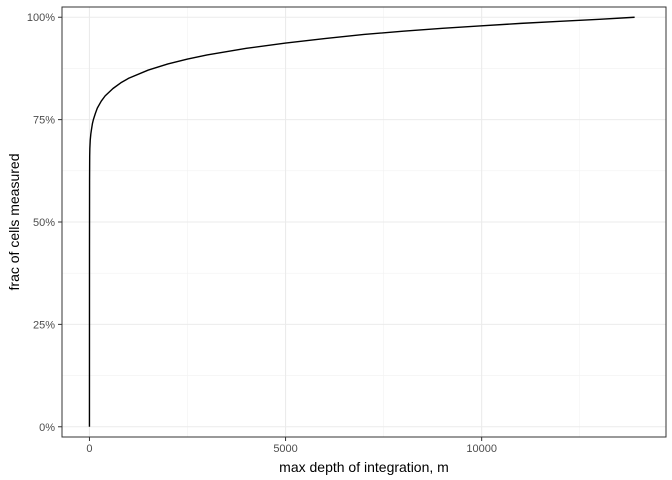 Image resolution: width=672 pixels, height=480 pixels. I want to click on x-tick-label: 5000, so click(285, 449).